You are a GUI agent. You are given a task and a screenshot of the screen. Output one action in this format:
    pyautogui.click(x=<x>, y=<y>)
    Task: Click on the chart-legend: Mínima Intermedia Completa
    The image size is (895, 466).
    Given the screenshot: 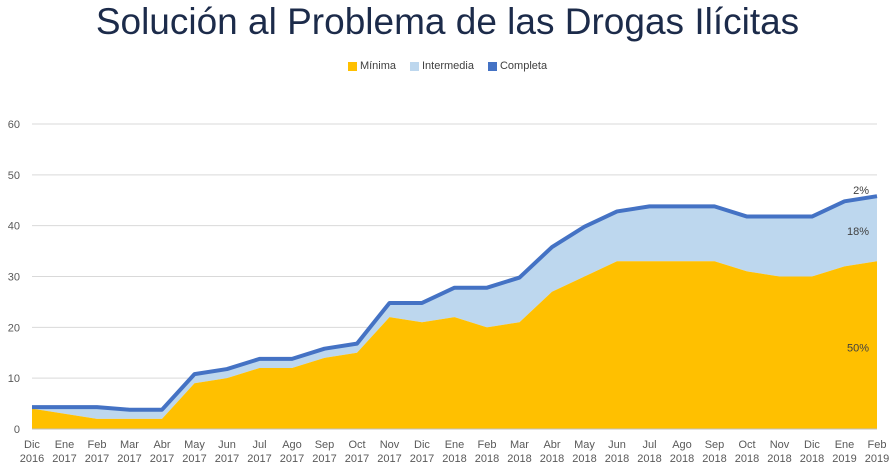 What is the action you would take?
    pyautogui.click(x=447, y=66)
    